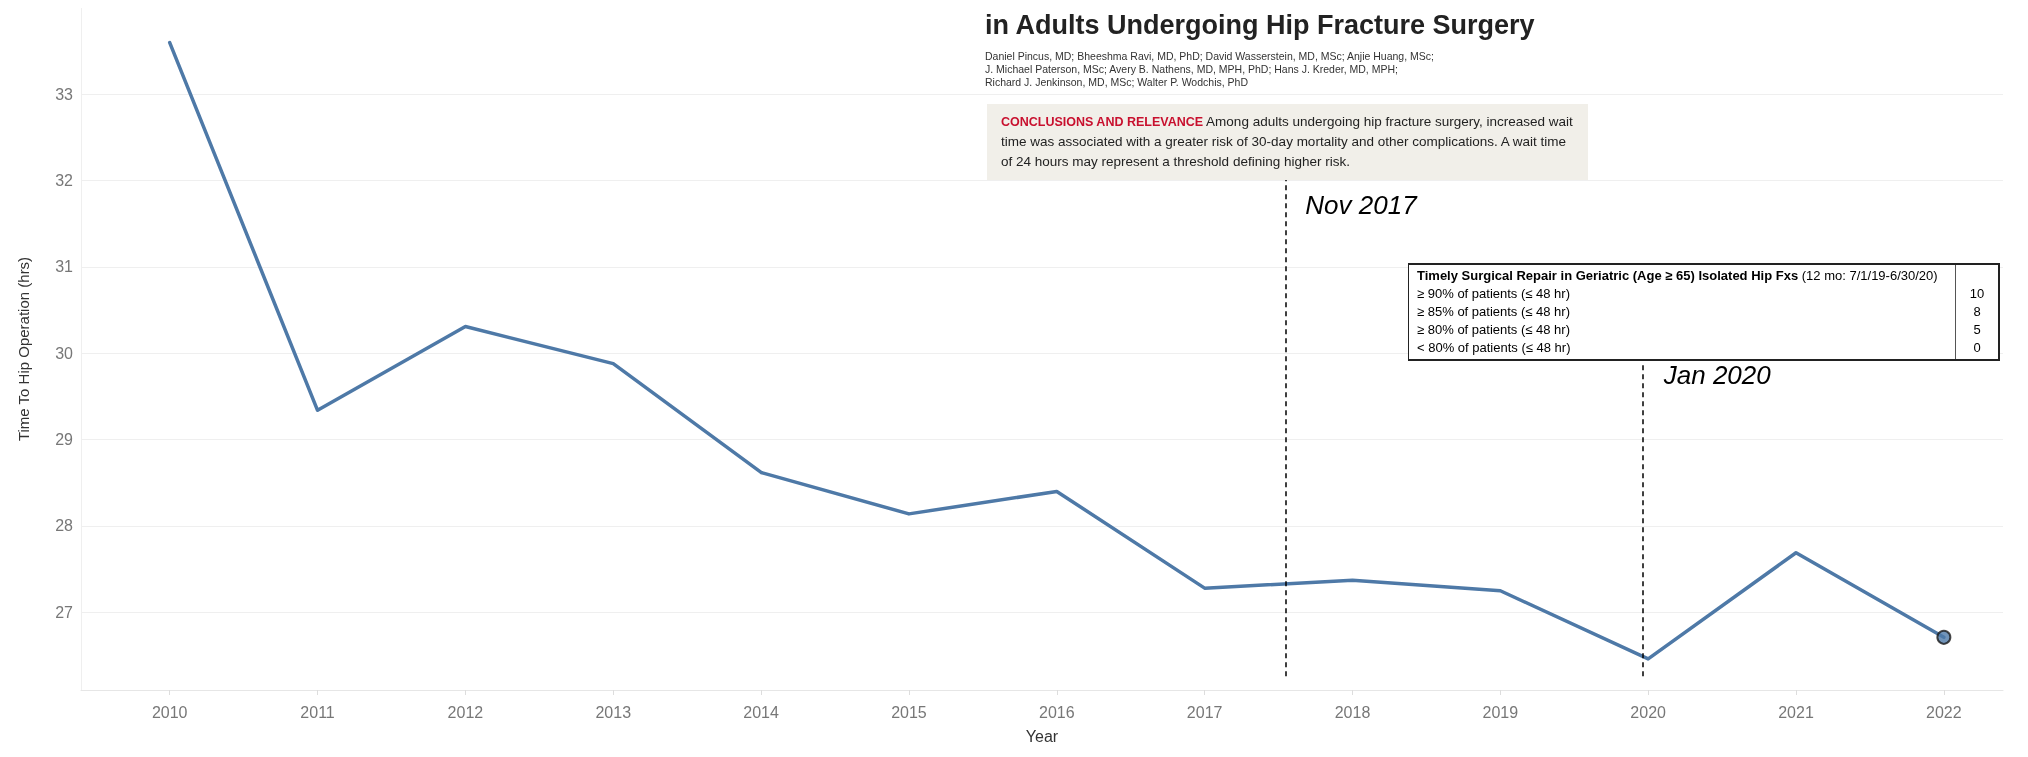 This screenshot has height=757, width=2028. What do you see at coordinates (64, 612) in the screenshot?
I see `y-tick-label: 27` at bounding box center [64, 612].